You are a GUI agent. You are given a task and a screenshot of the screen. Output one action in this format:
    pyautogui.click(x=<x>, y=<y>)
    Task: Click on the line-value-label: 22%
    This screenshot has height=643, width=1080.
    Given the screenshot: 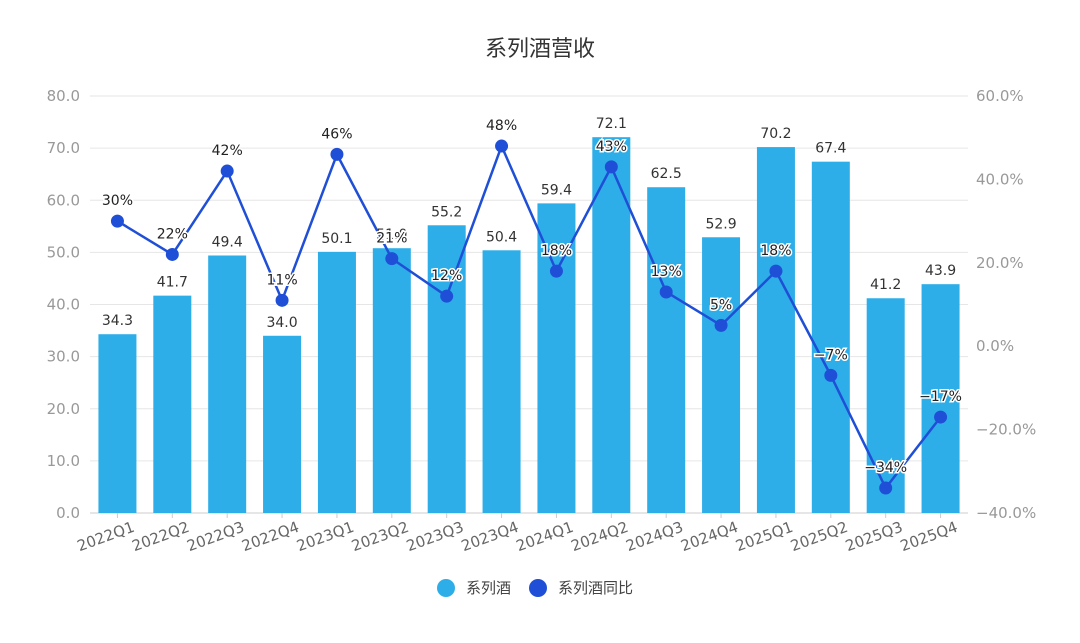 What is the action you would take?
    pyautogui.click(x=172, y=234)
    